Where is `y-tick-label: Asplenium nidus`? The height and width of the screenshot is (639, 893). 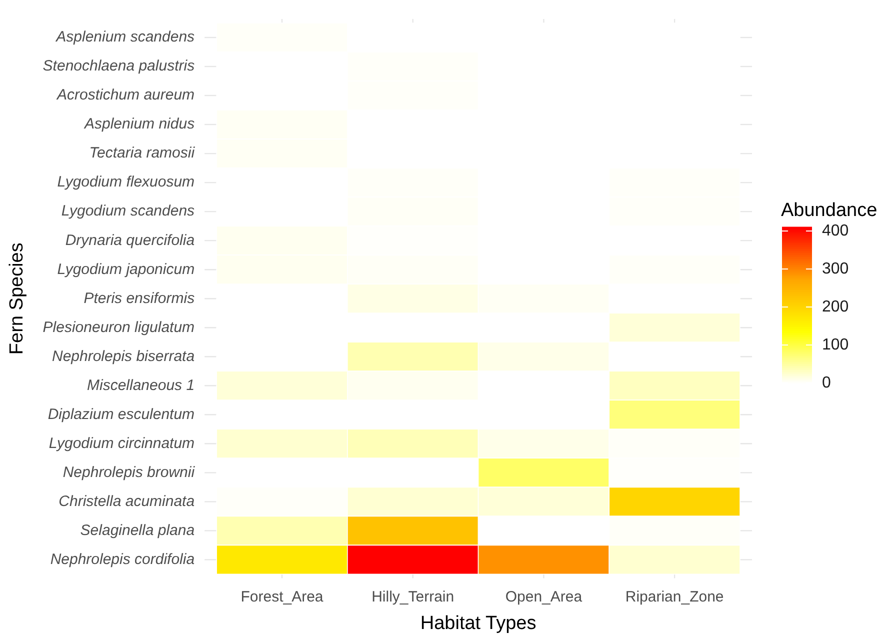
y-tick-label: Asplenium nidus is located at coordinates (140, 124).